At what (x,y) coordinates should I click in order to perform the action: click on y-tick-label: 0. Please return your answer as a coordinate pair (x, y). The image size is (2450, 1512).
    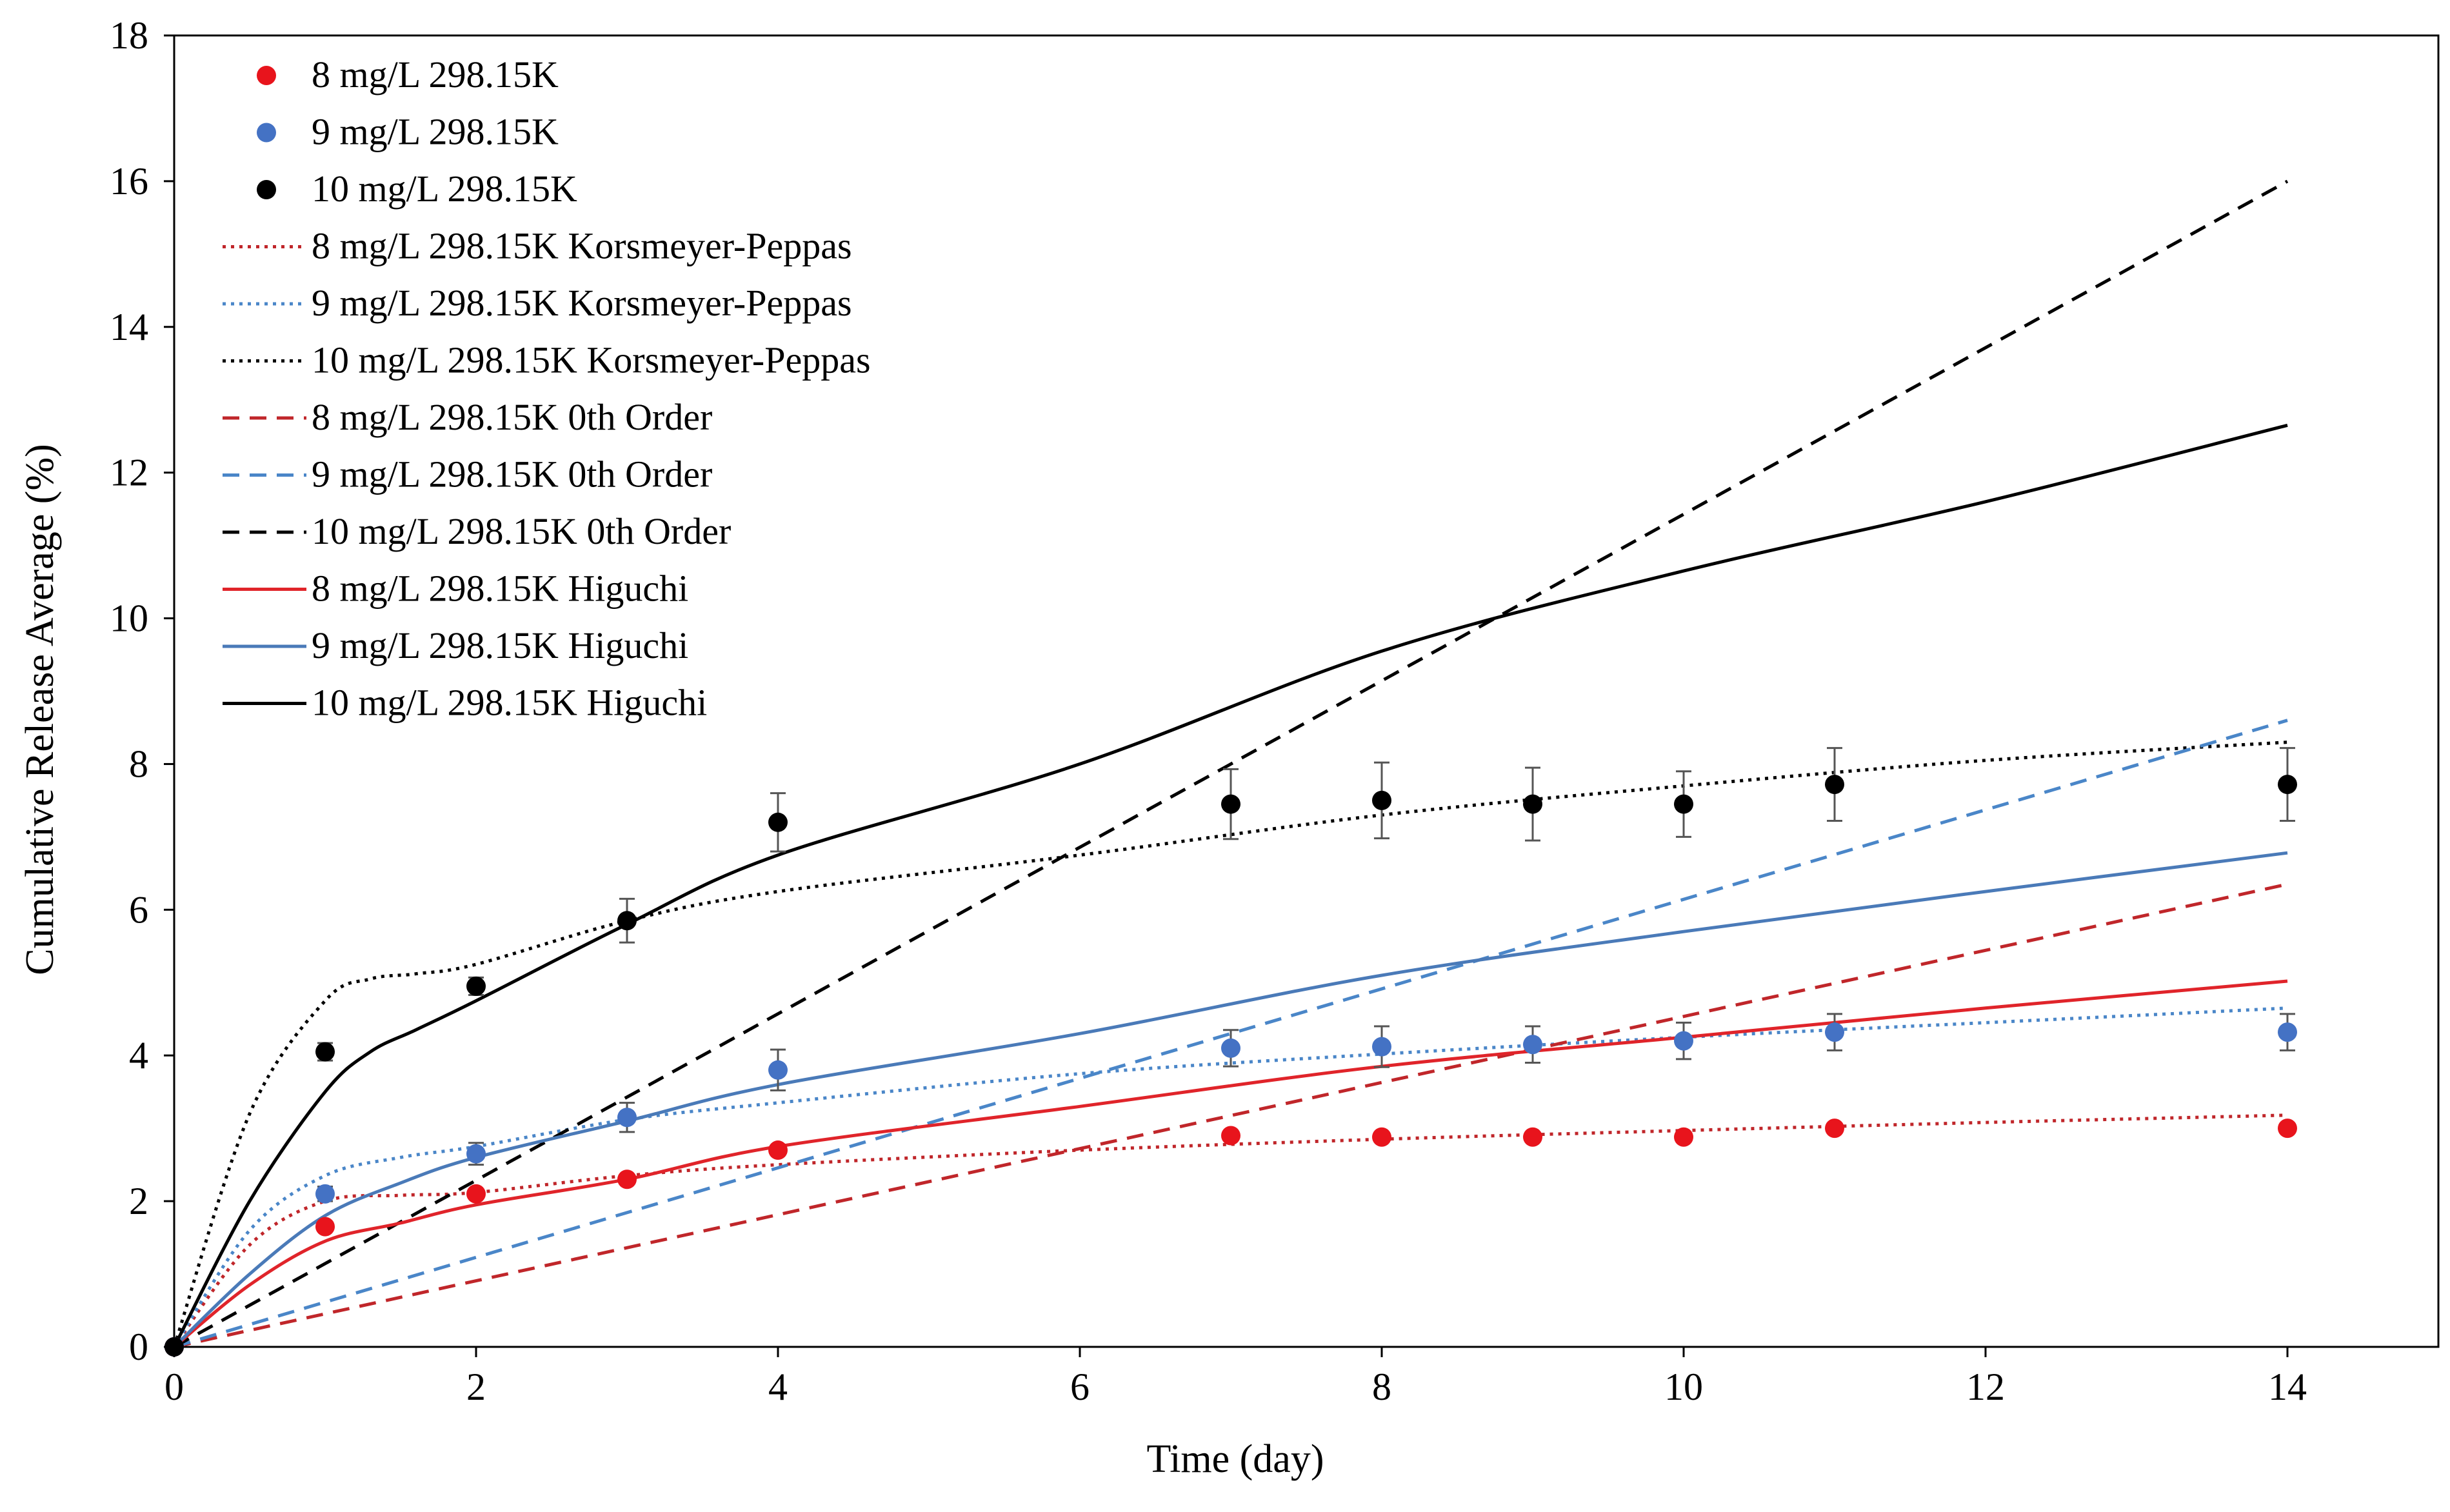
    Looking at the image, I should click on (138, 1347).